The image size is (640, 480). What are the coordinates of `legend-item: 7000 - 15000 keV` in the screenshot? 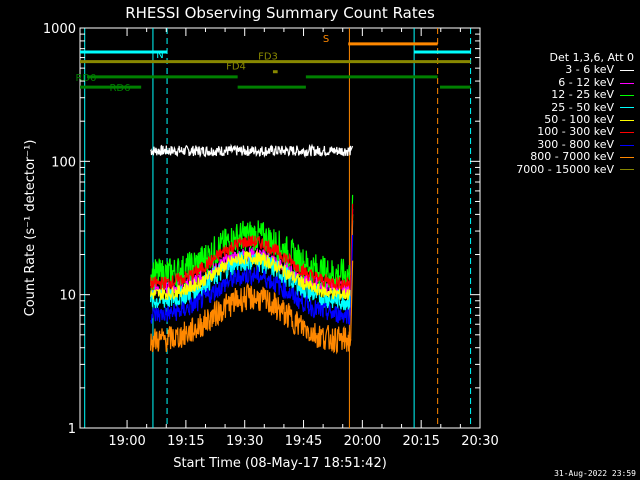 It's located at (556, 169).